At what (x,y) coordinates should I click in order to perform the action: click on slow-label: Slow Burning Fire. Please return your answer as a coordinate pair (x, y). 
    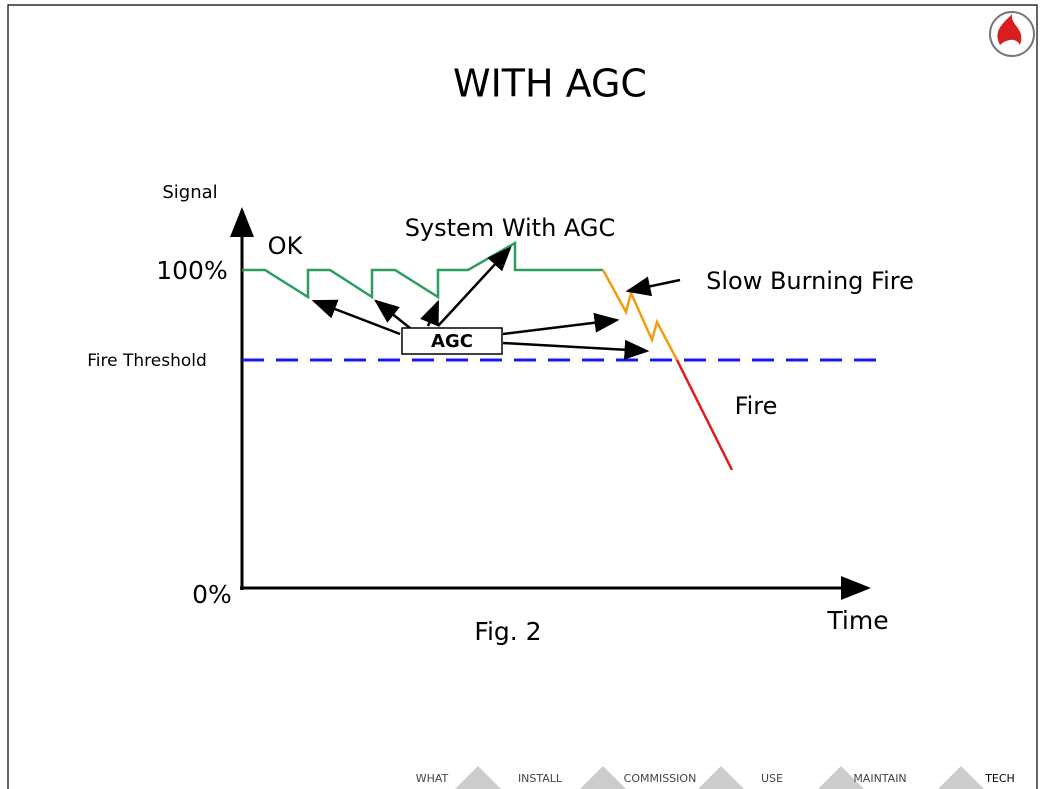
    Looking at the image, I should click on (810, 281).